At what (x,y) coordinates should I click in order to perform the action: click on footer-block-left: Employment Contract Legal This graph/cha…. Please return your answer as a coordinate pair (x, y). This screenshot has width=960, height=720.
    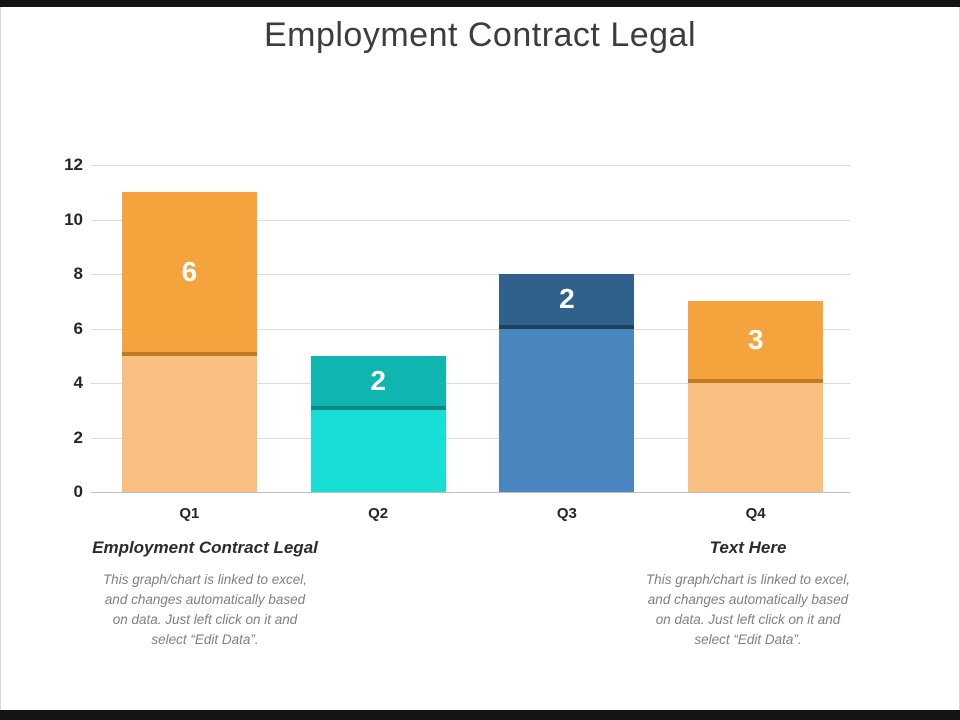
    Looking at the image, I should click on (205, 594).